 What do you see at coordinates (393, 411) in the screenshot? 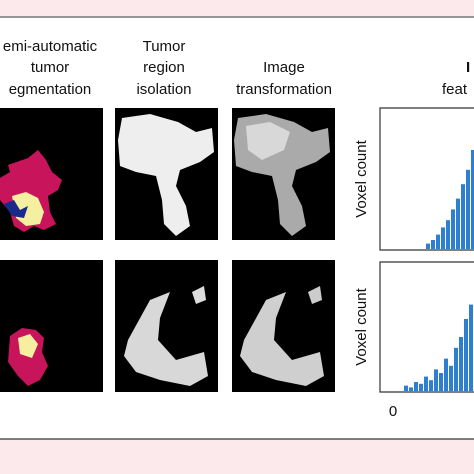
I see `x-tick-label: 0` at bounding box center [393, 411].